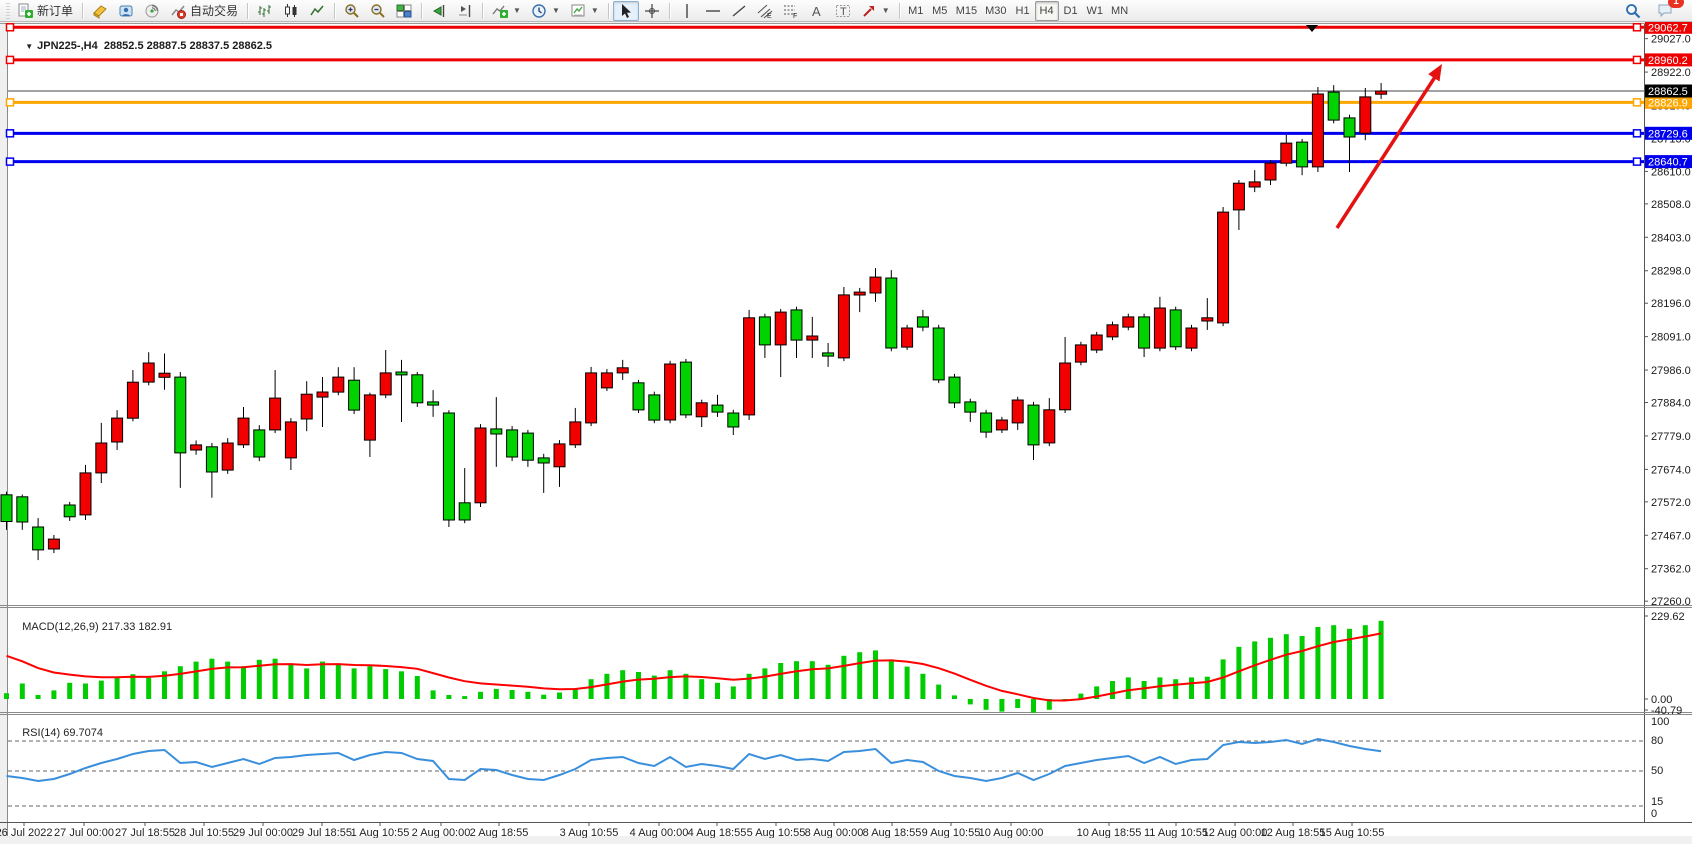 This screenshot has width=1692, height=844. Describe the element at coordinates (625, 10) in the screenshot. I see `cursor-button` at that location.